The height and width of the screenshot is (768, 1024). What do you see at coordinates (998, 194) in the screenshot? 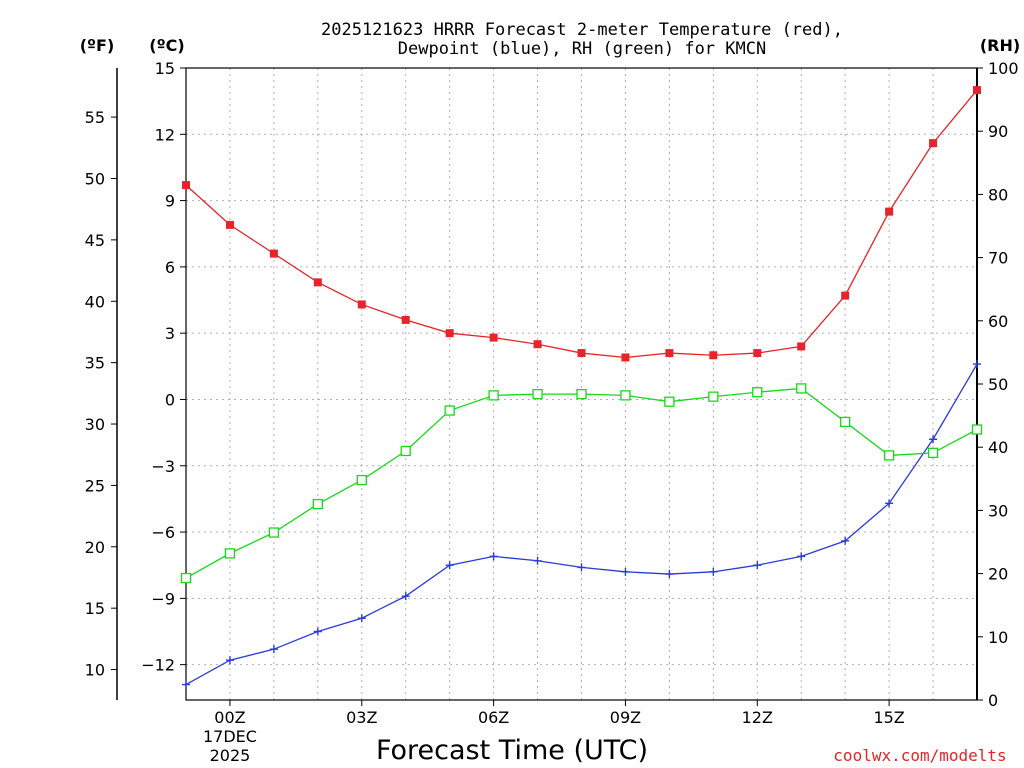
I see `rh-tick-label: 80` at bounding box center [998, 194].